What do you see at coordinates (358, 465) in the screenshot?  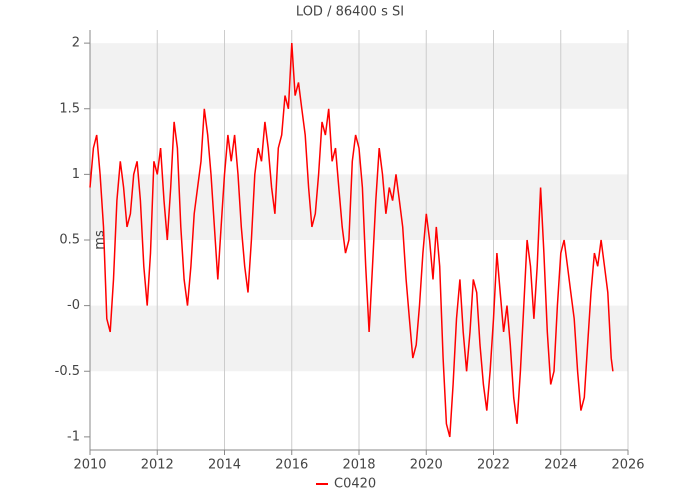 I see `x-tick-label: 2018` at bounding box center [358, 465].